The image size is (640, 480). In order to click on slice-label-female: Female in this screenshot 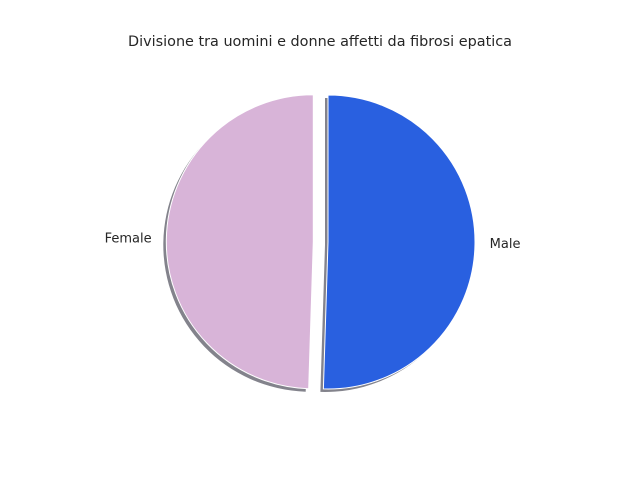, I will do `click(128, 239)`.